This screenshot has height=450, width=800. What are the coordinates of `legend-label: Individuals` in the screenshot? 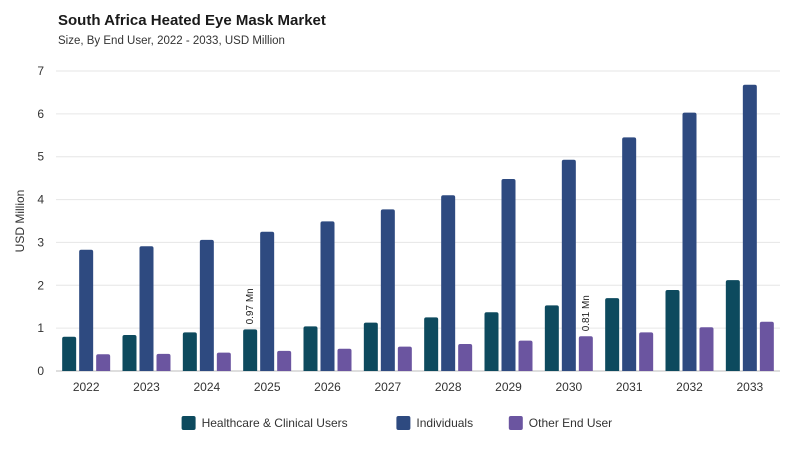 It's located at (444, 423).